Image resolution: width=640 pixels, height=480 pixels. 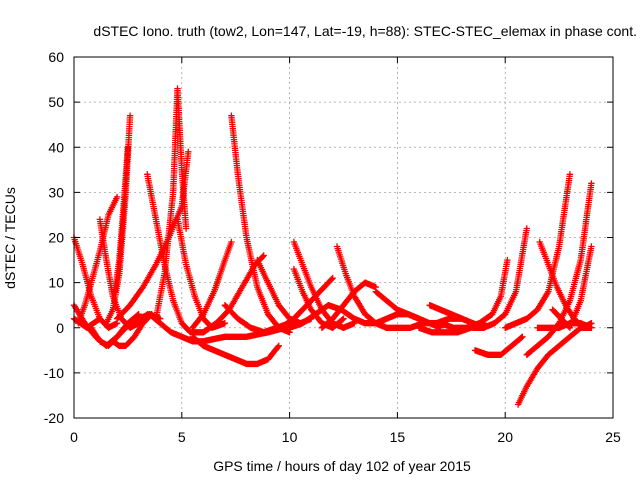 What do you see at coordinates (54, 418) in the screenshot?
I see `y-tick-label: -20` at bounding box center [54, 418].